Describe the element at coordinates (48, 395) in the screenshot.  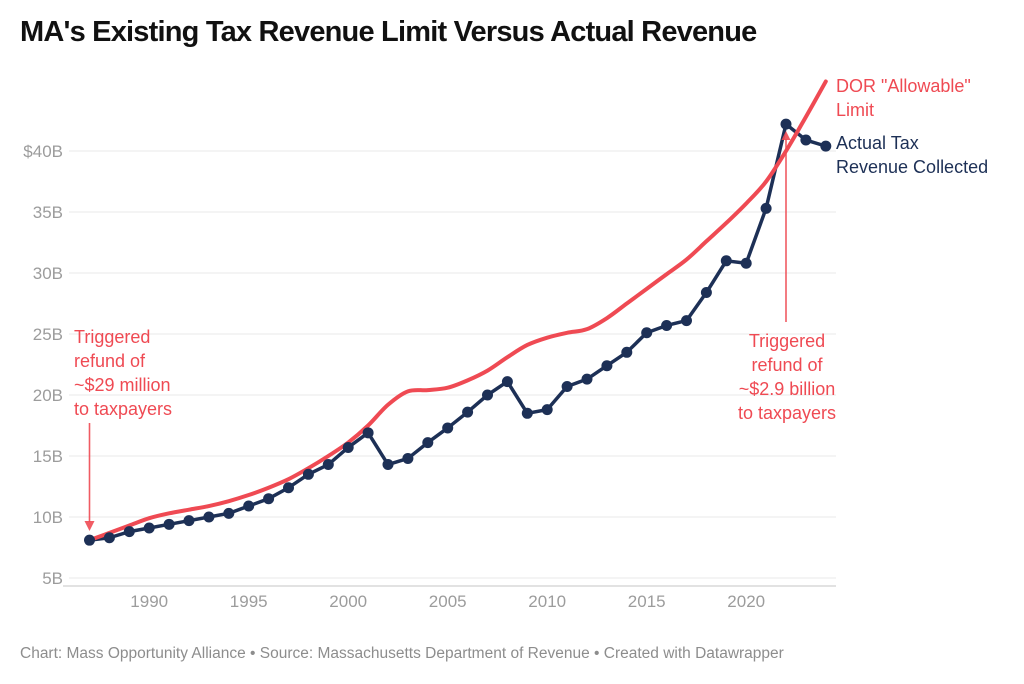
I see `y-axis-label: 20B` at that location.